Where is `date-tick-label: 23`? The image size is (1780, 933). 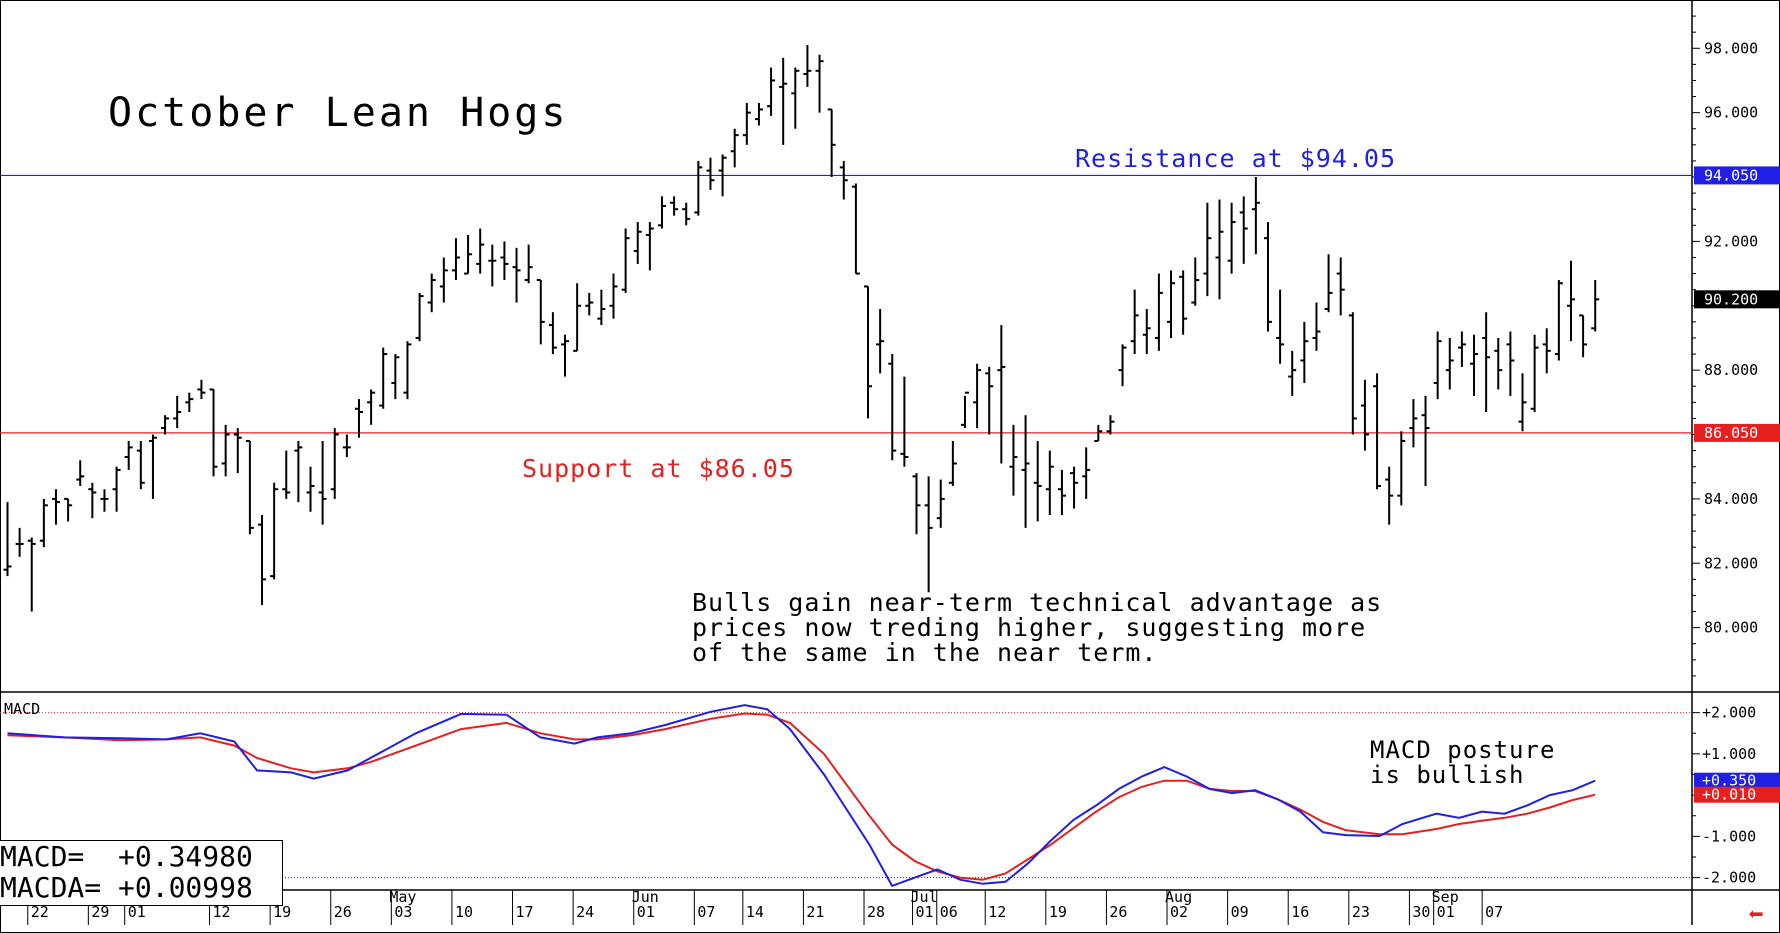 date-tick-label: 23 is located at coordinates (1361, 912).